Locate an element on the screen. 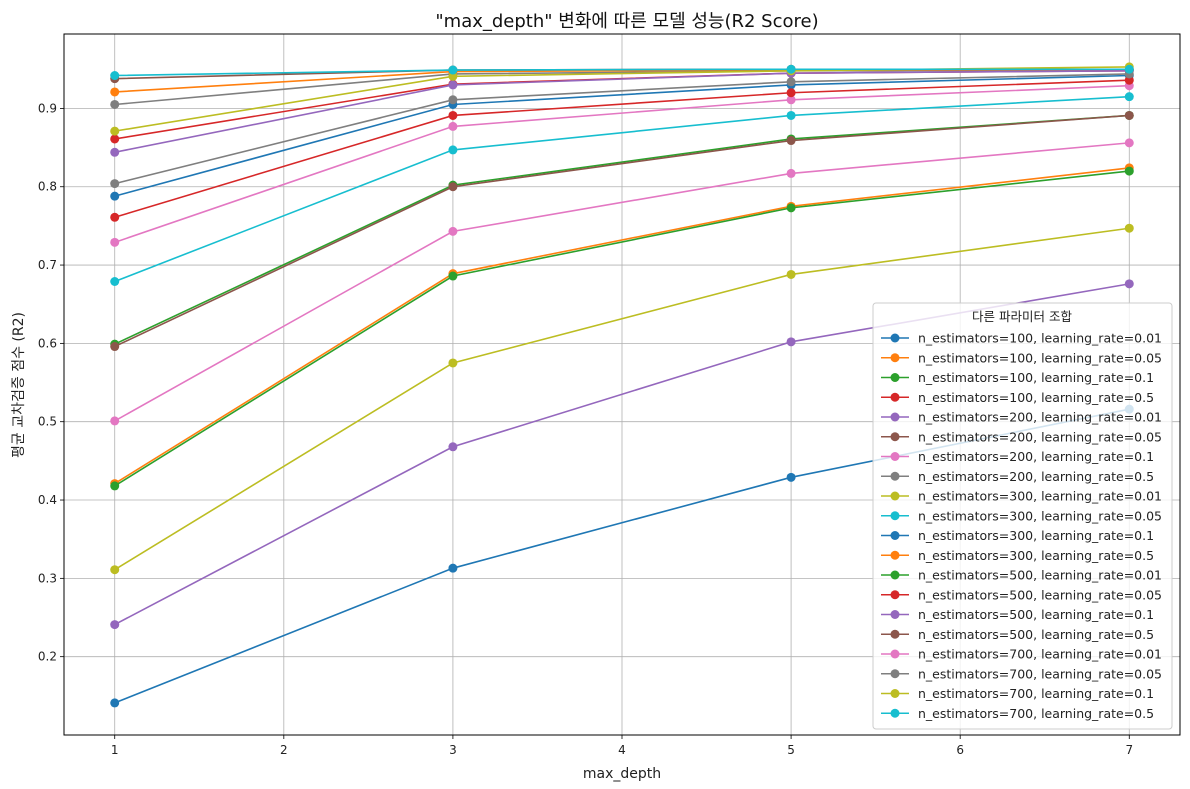 The width and height of the screenshot is (1190, 789). legend-box is located at coordinates (1022, 516).